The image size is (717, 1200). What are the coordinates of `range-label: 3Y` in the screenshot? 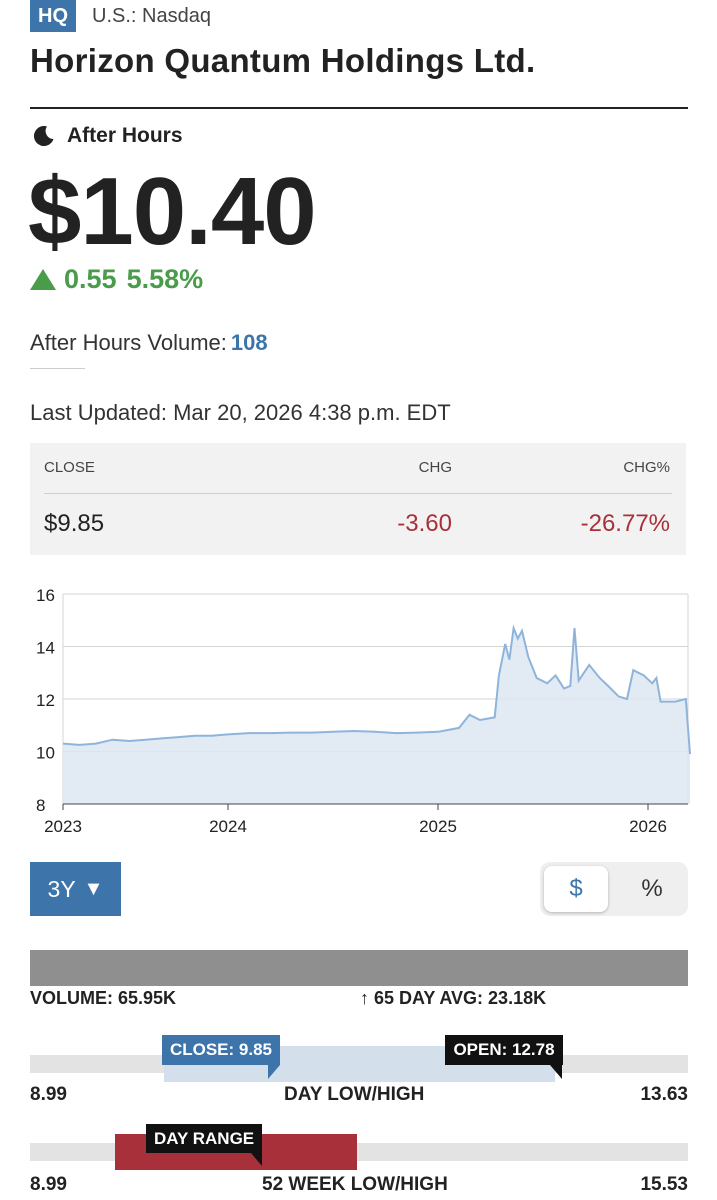 It's located at (61, 888).